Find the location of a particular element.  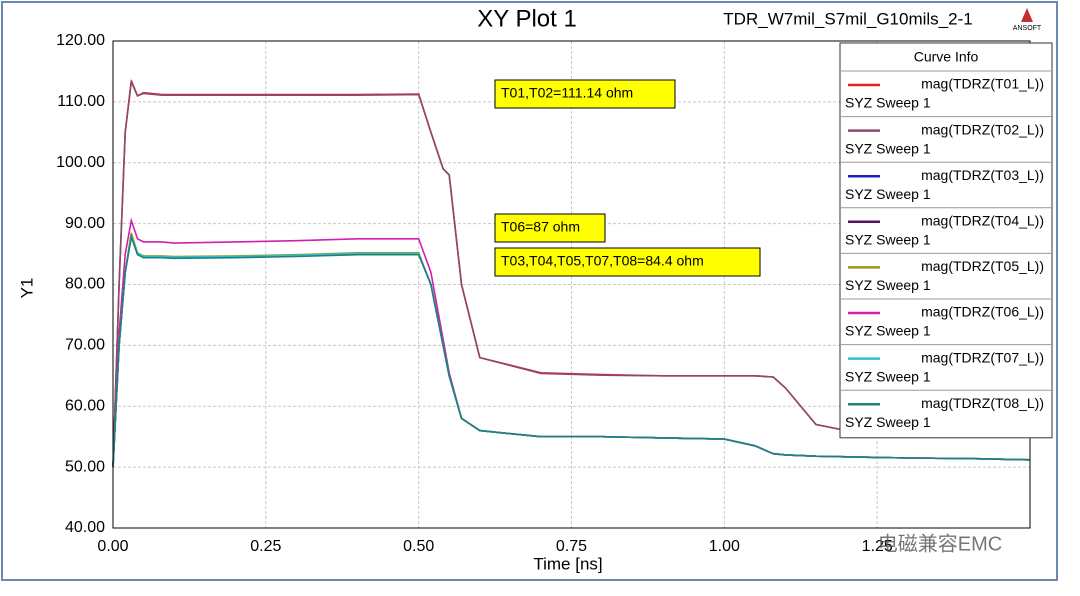

x-tick-label: 0.75 is located at coordinates (571, 546).